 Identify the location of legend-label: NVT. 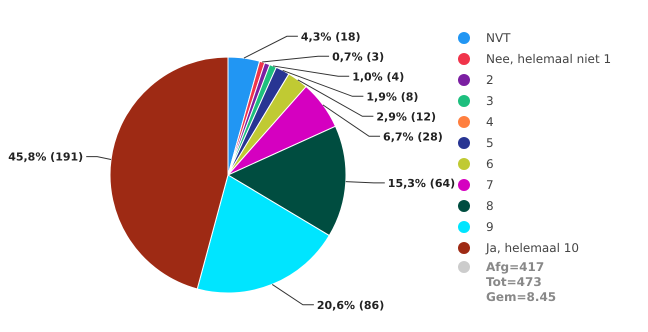
(498, 37).